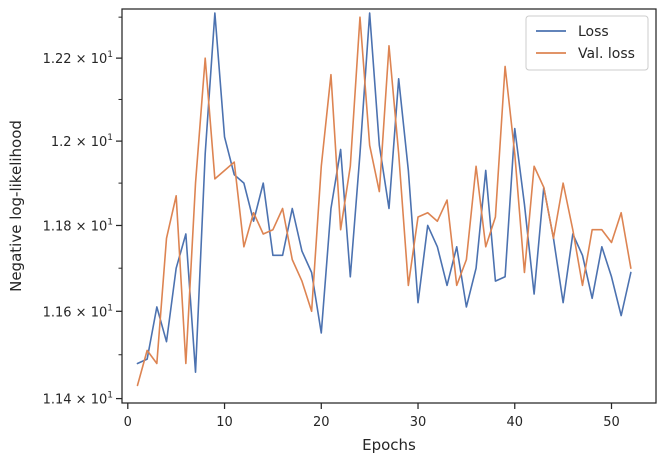 Image resolution: width=667 pixels, height=463 pixels. I want to click on x-axis-label: Epochs, so click(389, 445).